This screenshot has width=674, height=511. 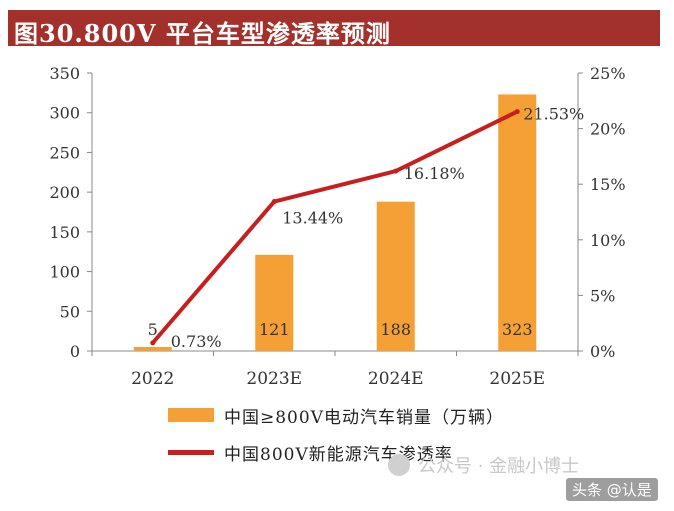 What do you see at coordinates (608, 129) in the screenshot?
I see `y-right-tick-label: 20%` at bounding box center [608, 129].